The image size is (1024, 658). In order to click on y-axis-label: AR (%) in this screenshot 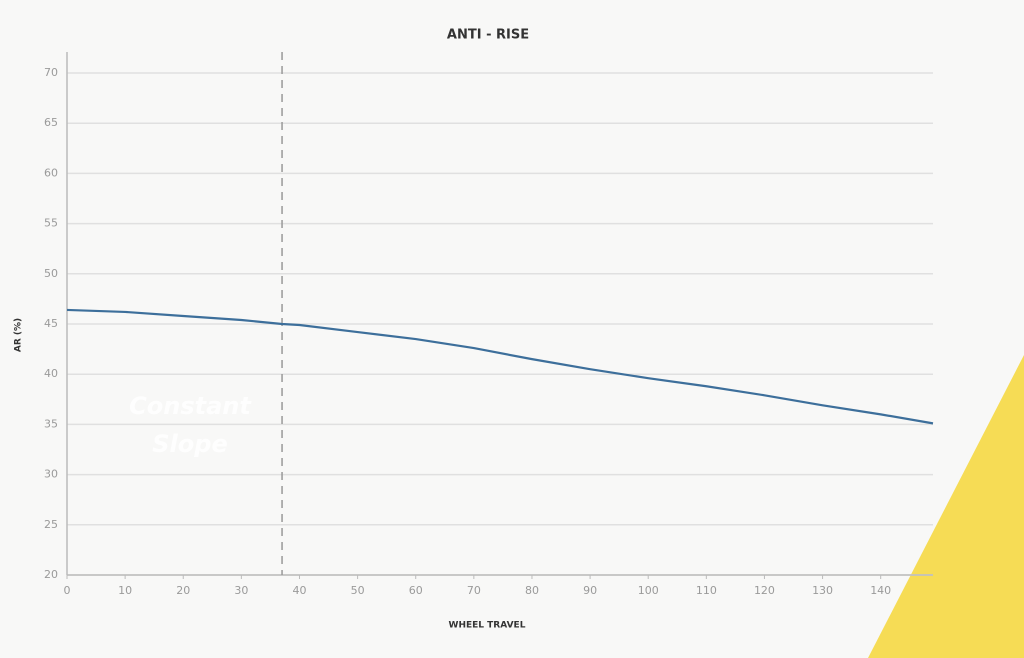, I will do `click(19, 335)`.